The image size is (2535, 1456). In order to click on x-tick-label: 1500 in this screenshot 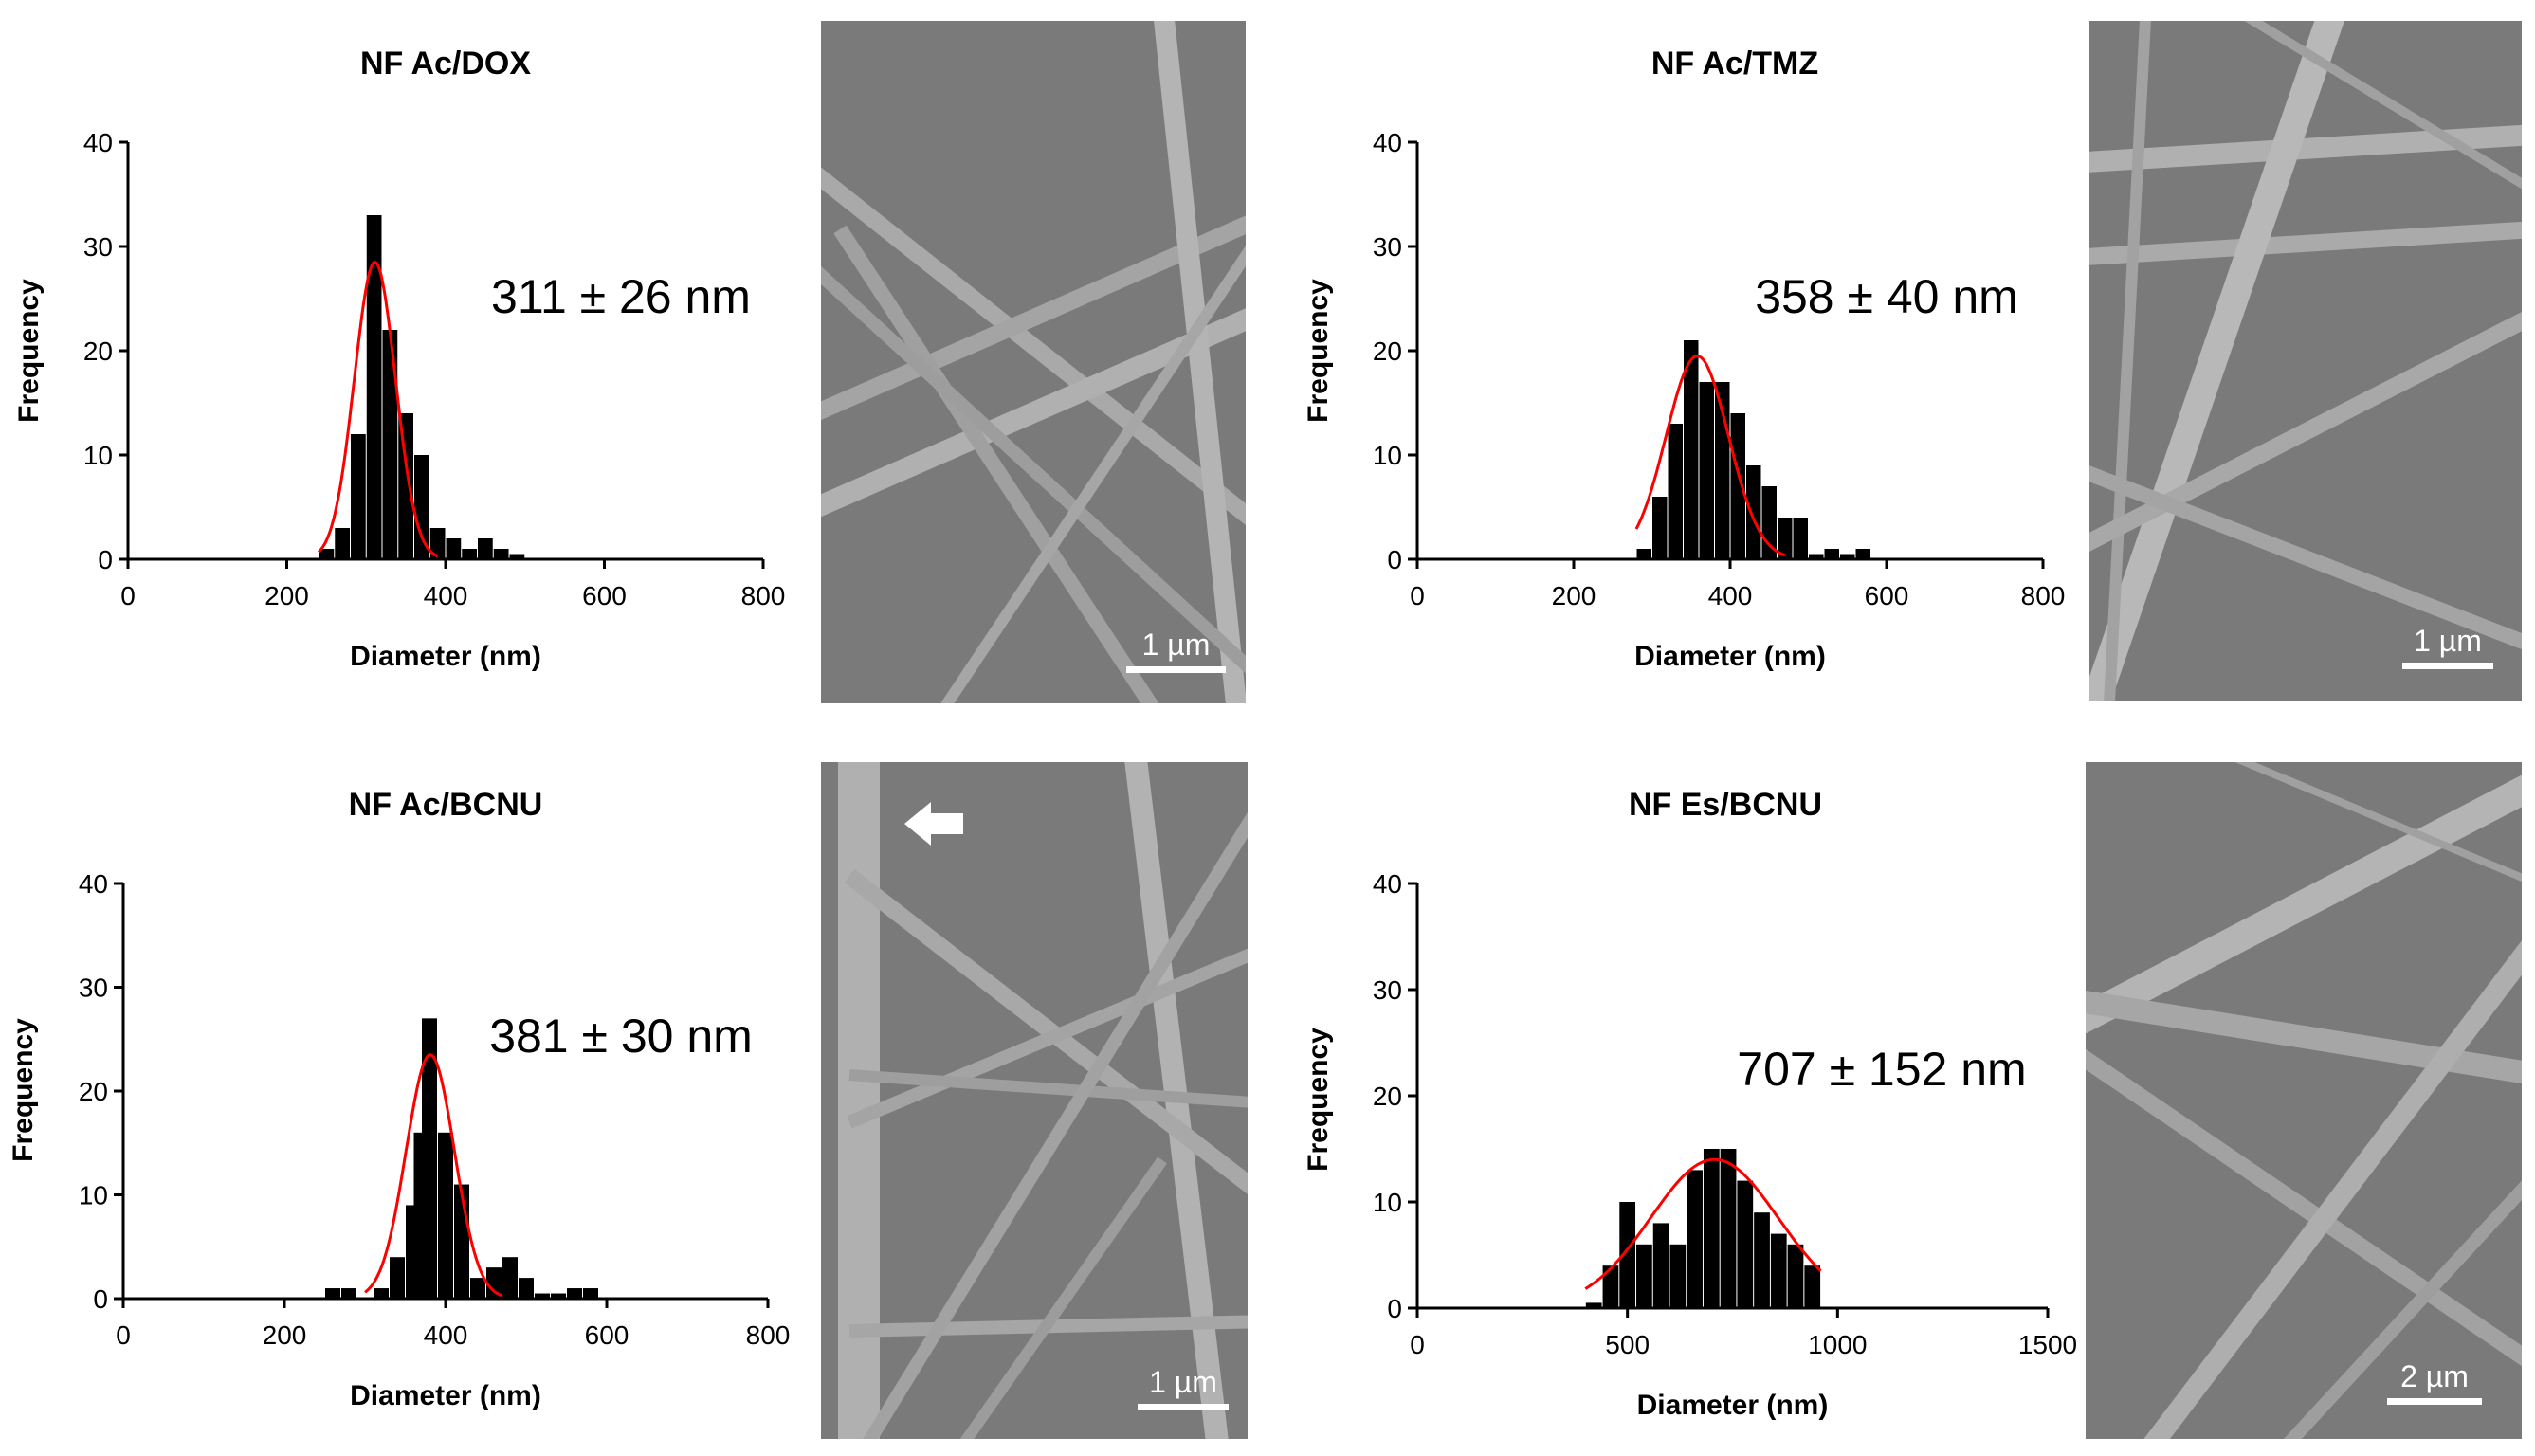, I will do `click(2047, 1344)`.